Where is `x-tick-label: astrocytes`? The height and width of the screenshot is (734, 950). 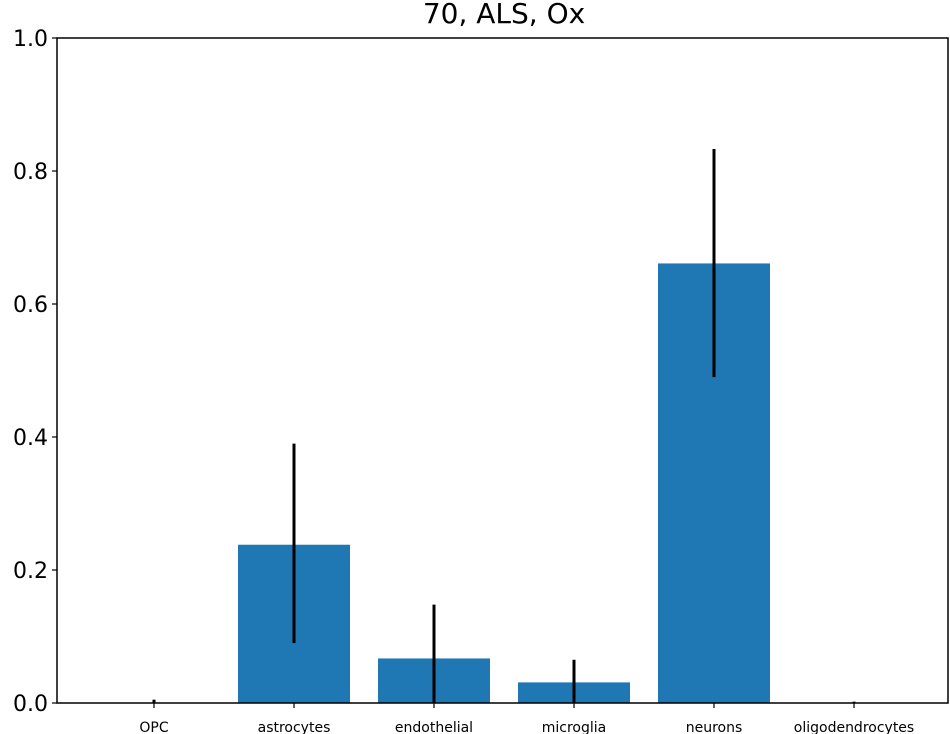 x-tick-label: astrocytes is located at coordinates (294, 727).